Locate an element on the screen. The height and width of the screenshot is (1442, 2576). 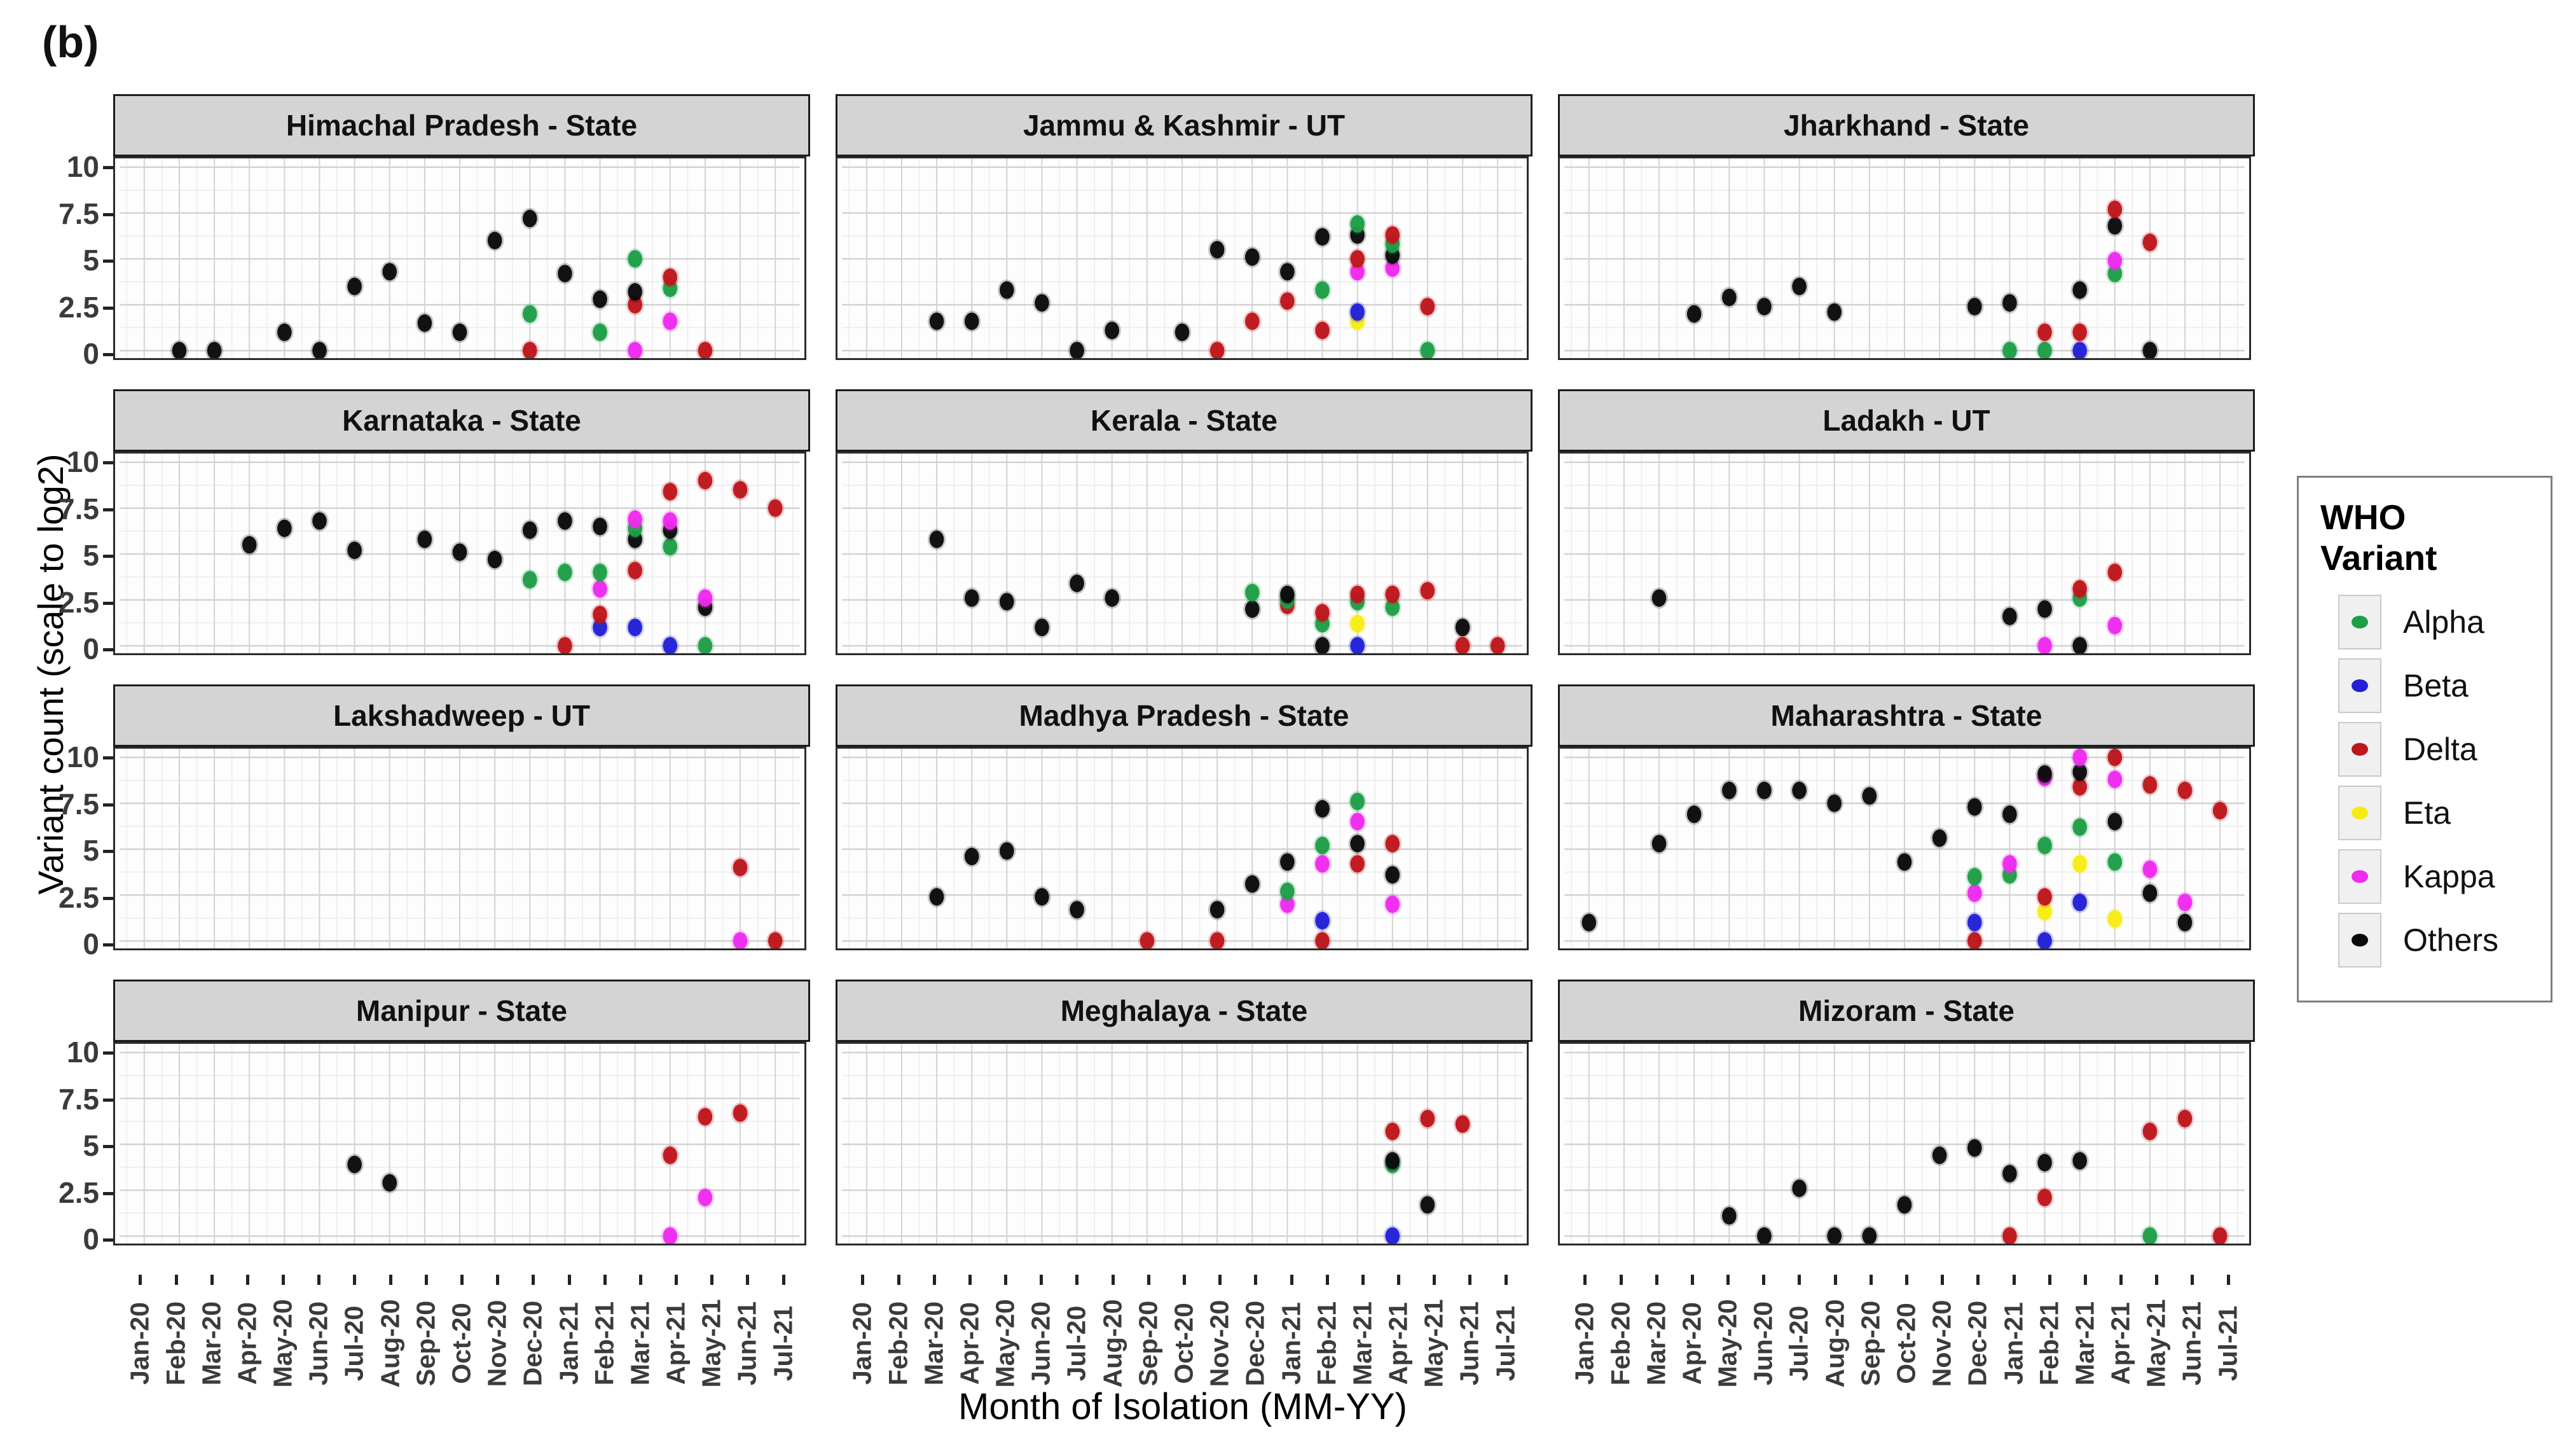
x-tick-label: Feb-21 is located at coordinates (2049, 1343).